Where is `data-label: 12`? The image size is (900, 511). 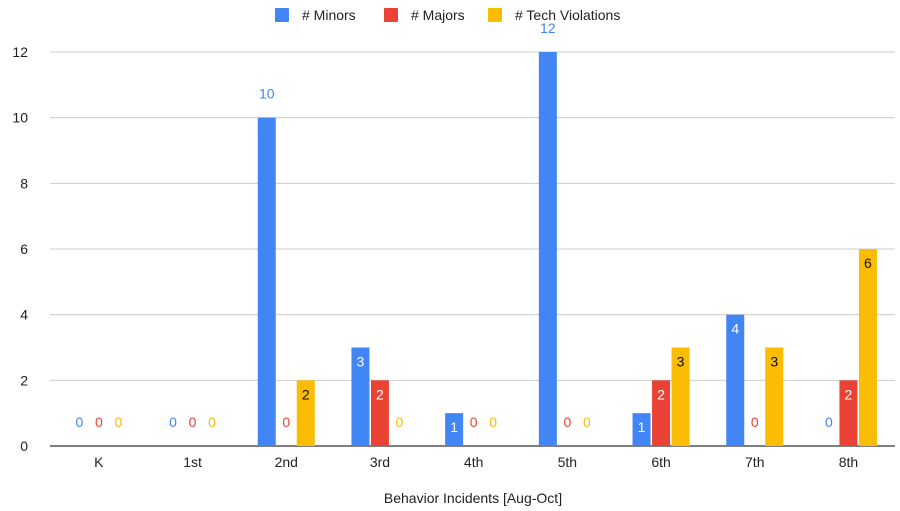
data-label: 12 is located at coordinates (548, 28).